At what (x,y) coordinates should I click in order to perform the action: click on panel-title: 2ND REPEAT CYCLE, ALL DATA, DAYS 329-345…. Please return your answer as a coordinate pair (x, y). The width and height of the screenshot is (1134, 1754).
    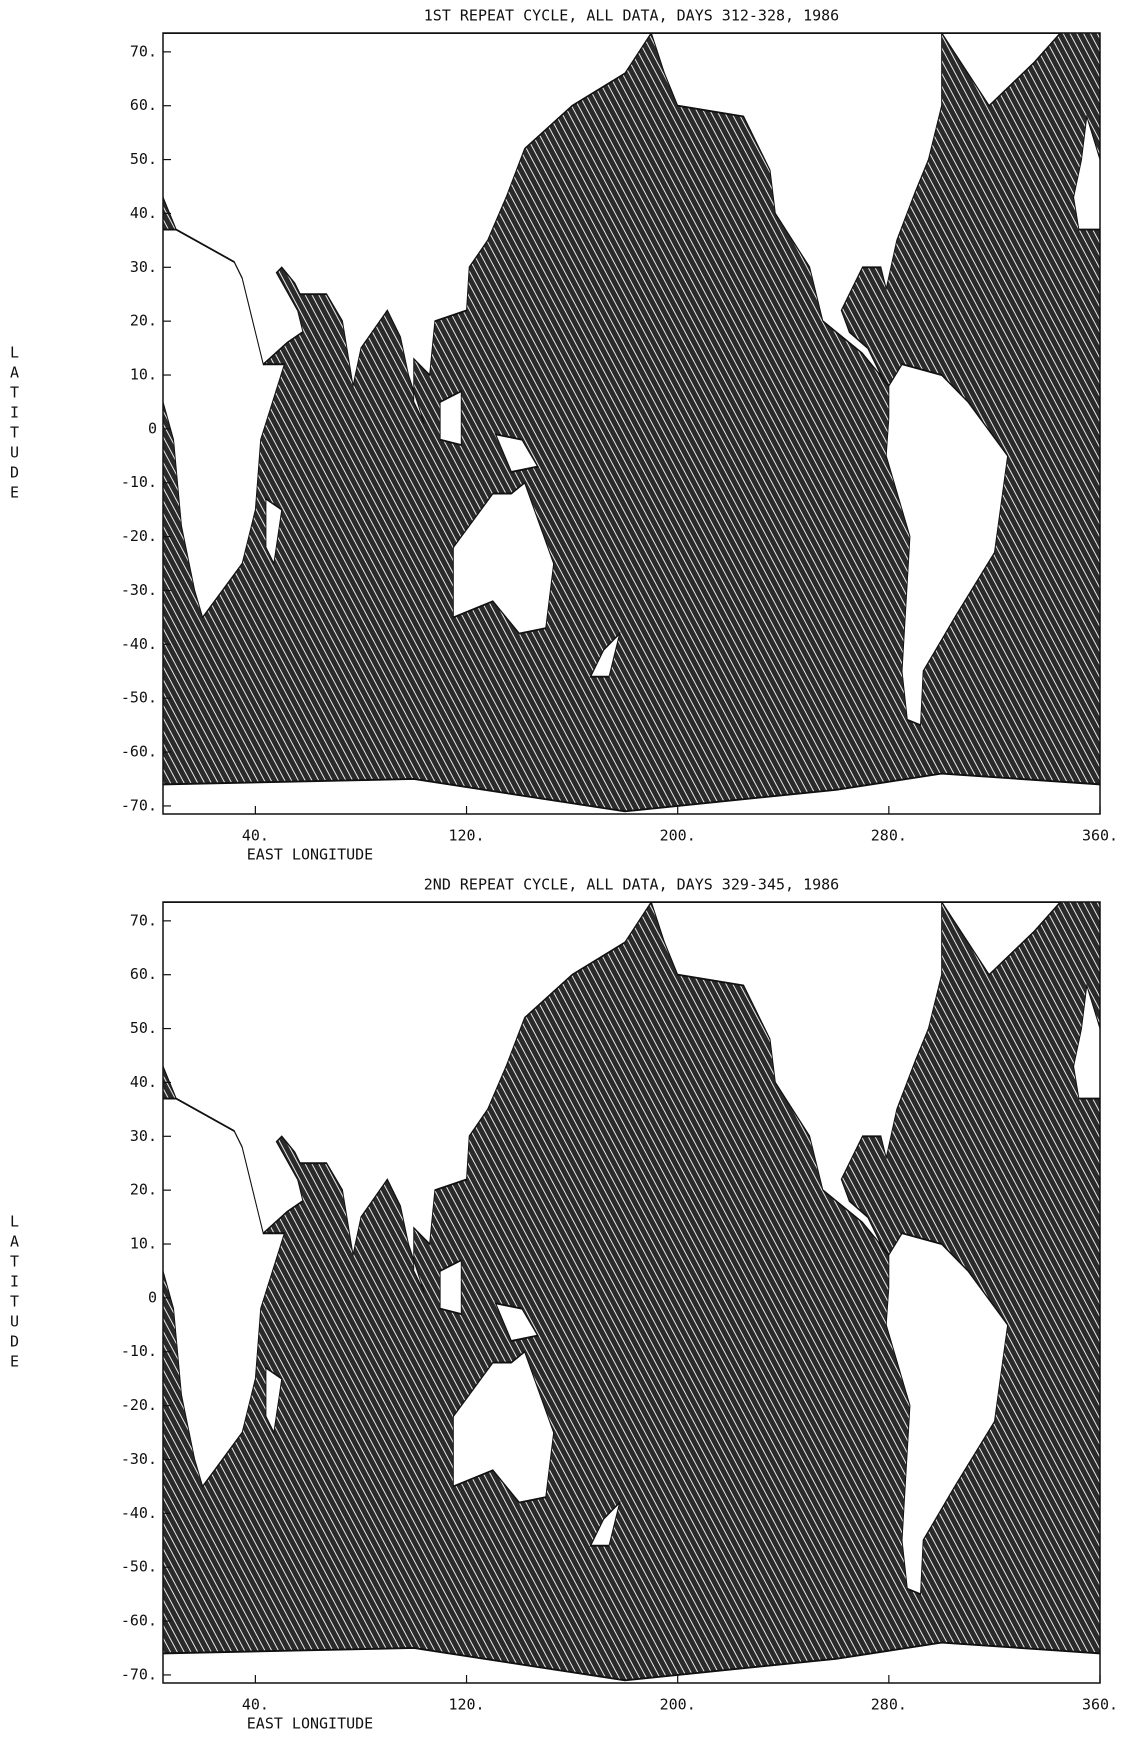
    Looking at the image, I should click on (631, 885).